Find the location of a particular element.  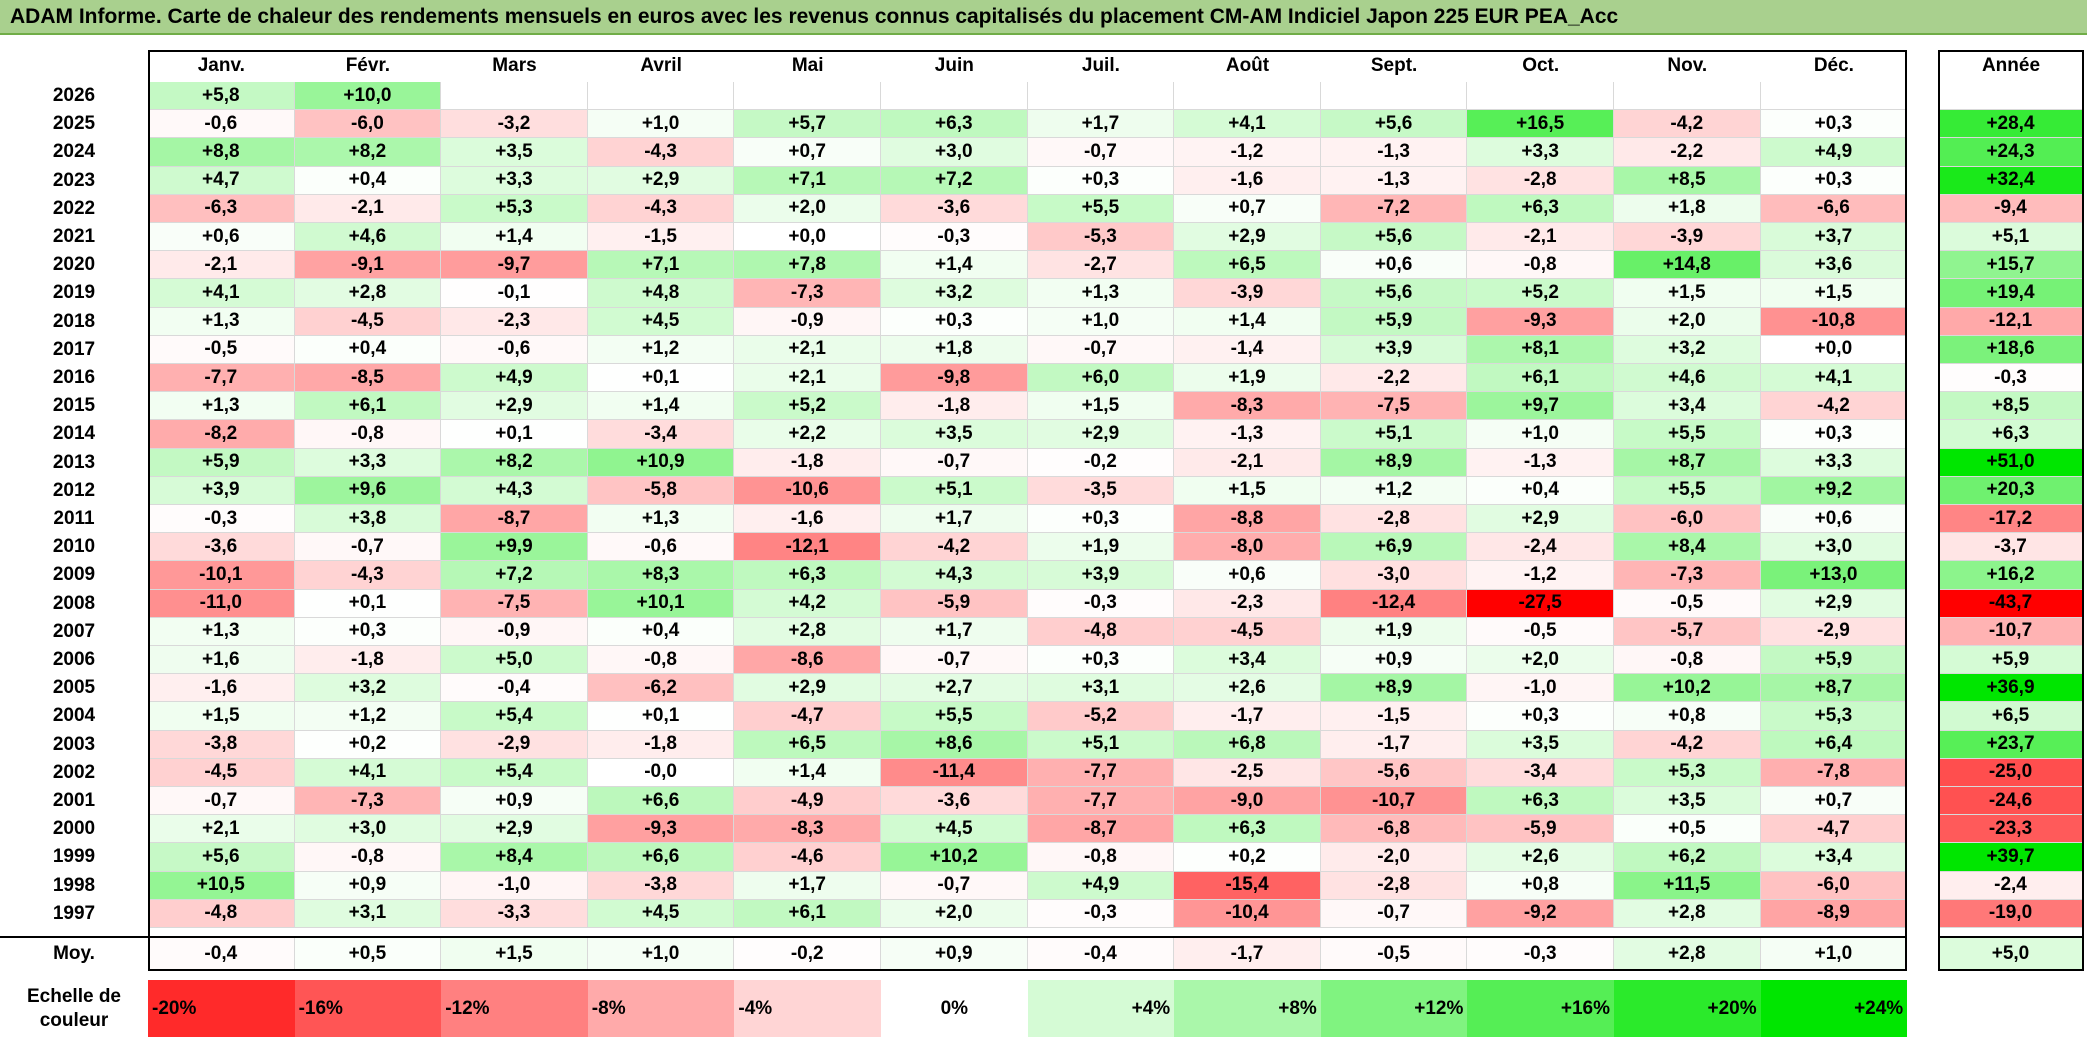

annual-cell: -12,1 is located at coordinates (2011, 321).